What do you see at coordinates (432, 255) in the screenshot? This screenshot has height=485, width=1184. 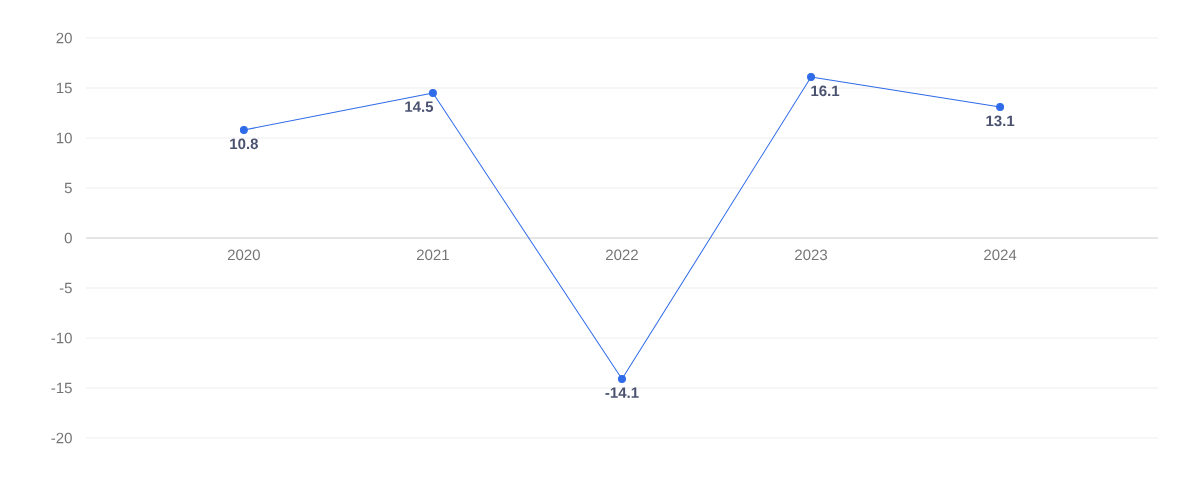 I see `x-tick-label: 2021` at bounding box center [432, 255].